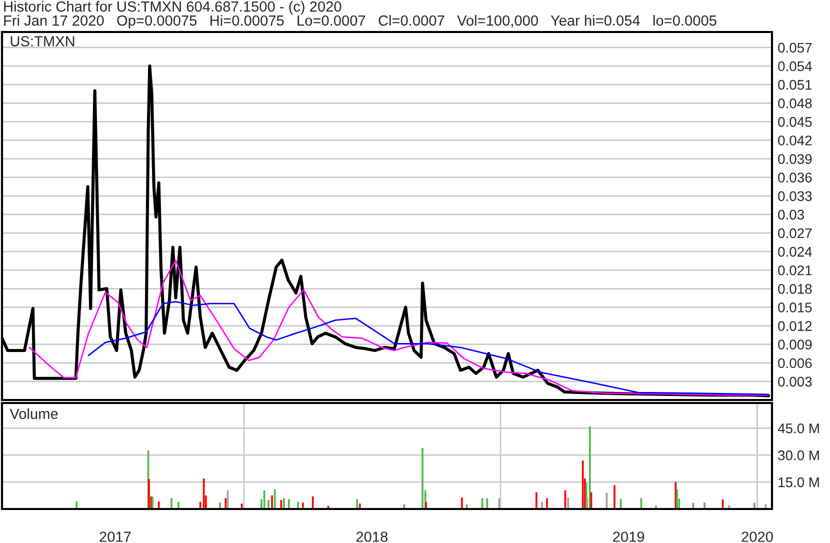  What do you see at coordinates (795, 363) in the screenshot?
I see `y-tick-label: 0.006` at bounding box center [795, 363].